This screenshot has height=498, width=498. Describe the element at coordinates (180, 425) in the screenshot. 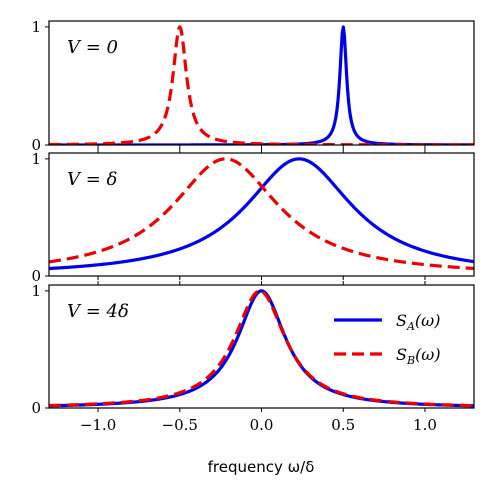

I see `x-tick-label: −0.5` at that location.